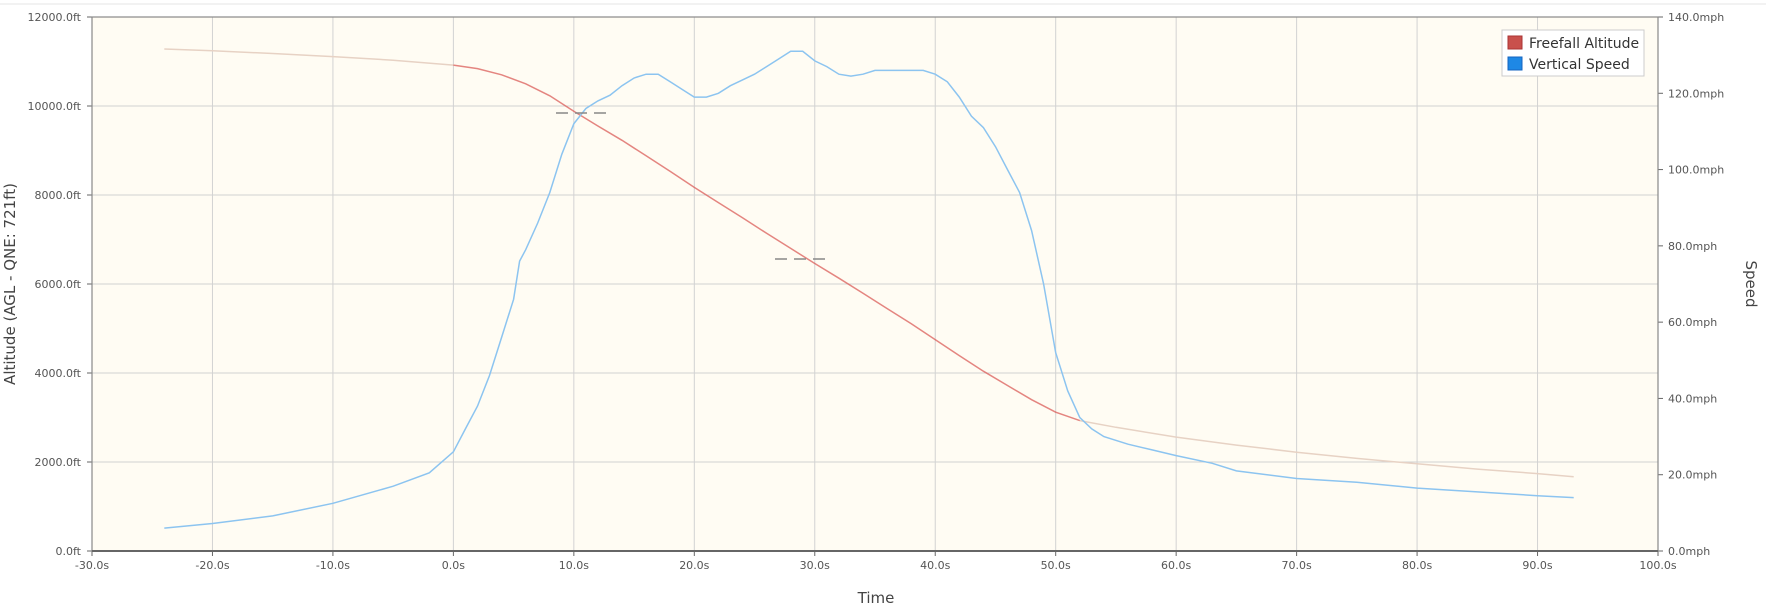 This screenshot has height=613, width=1766. Describe the element at coordinates (1579, 65) in the screenshot. I see `legend-label-vertical-speed: Vertical Speed` at that location.